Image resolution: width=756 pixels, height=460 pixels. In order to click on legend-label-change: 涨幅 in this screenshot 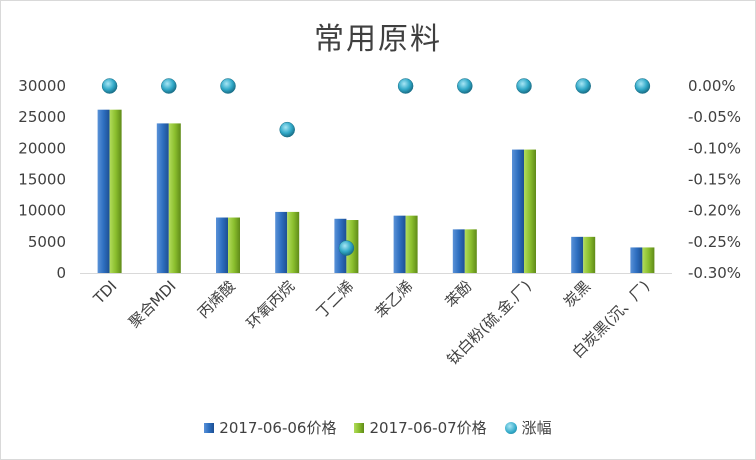, I will do `click(536, 428)`.